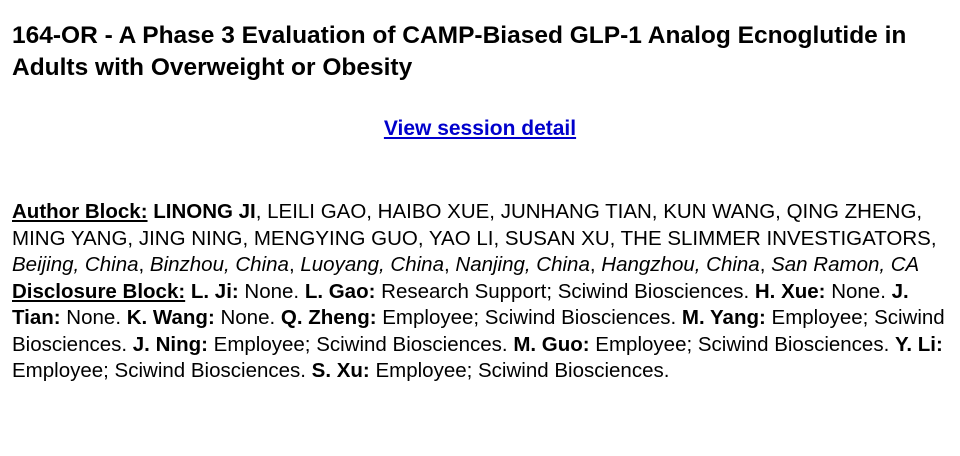 The height and width of the screenshot is (456, 960). What do you see at coordinates (522, 264) in the screenshot?
I see `author-location: Nanjing, China` at bounding box center [522, 264].